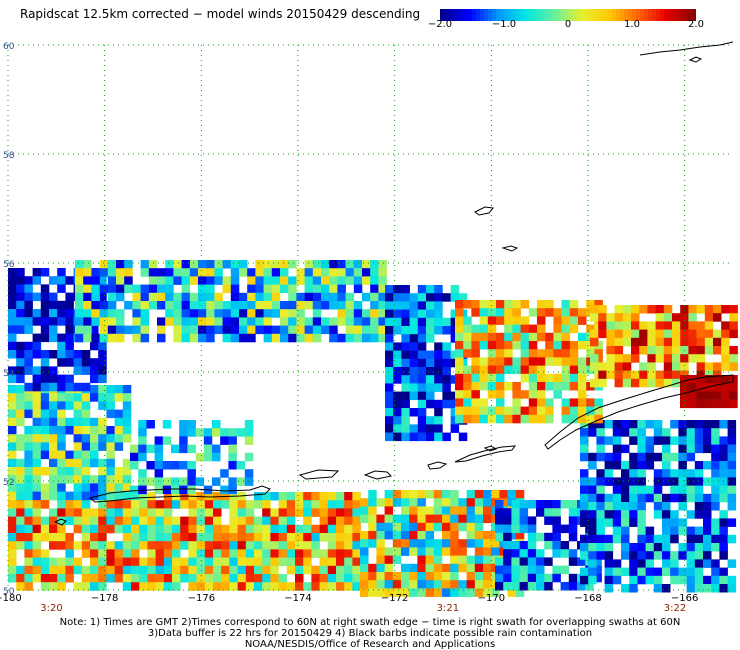 The height and width of the screenshot is (650, 740). I want to click on coastline-aleutian-east, so click(485, 454).